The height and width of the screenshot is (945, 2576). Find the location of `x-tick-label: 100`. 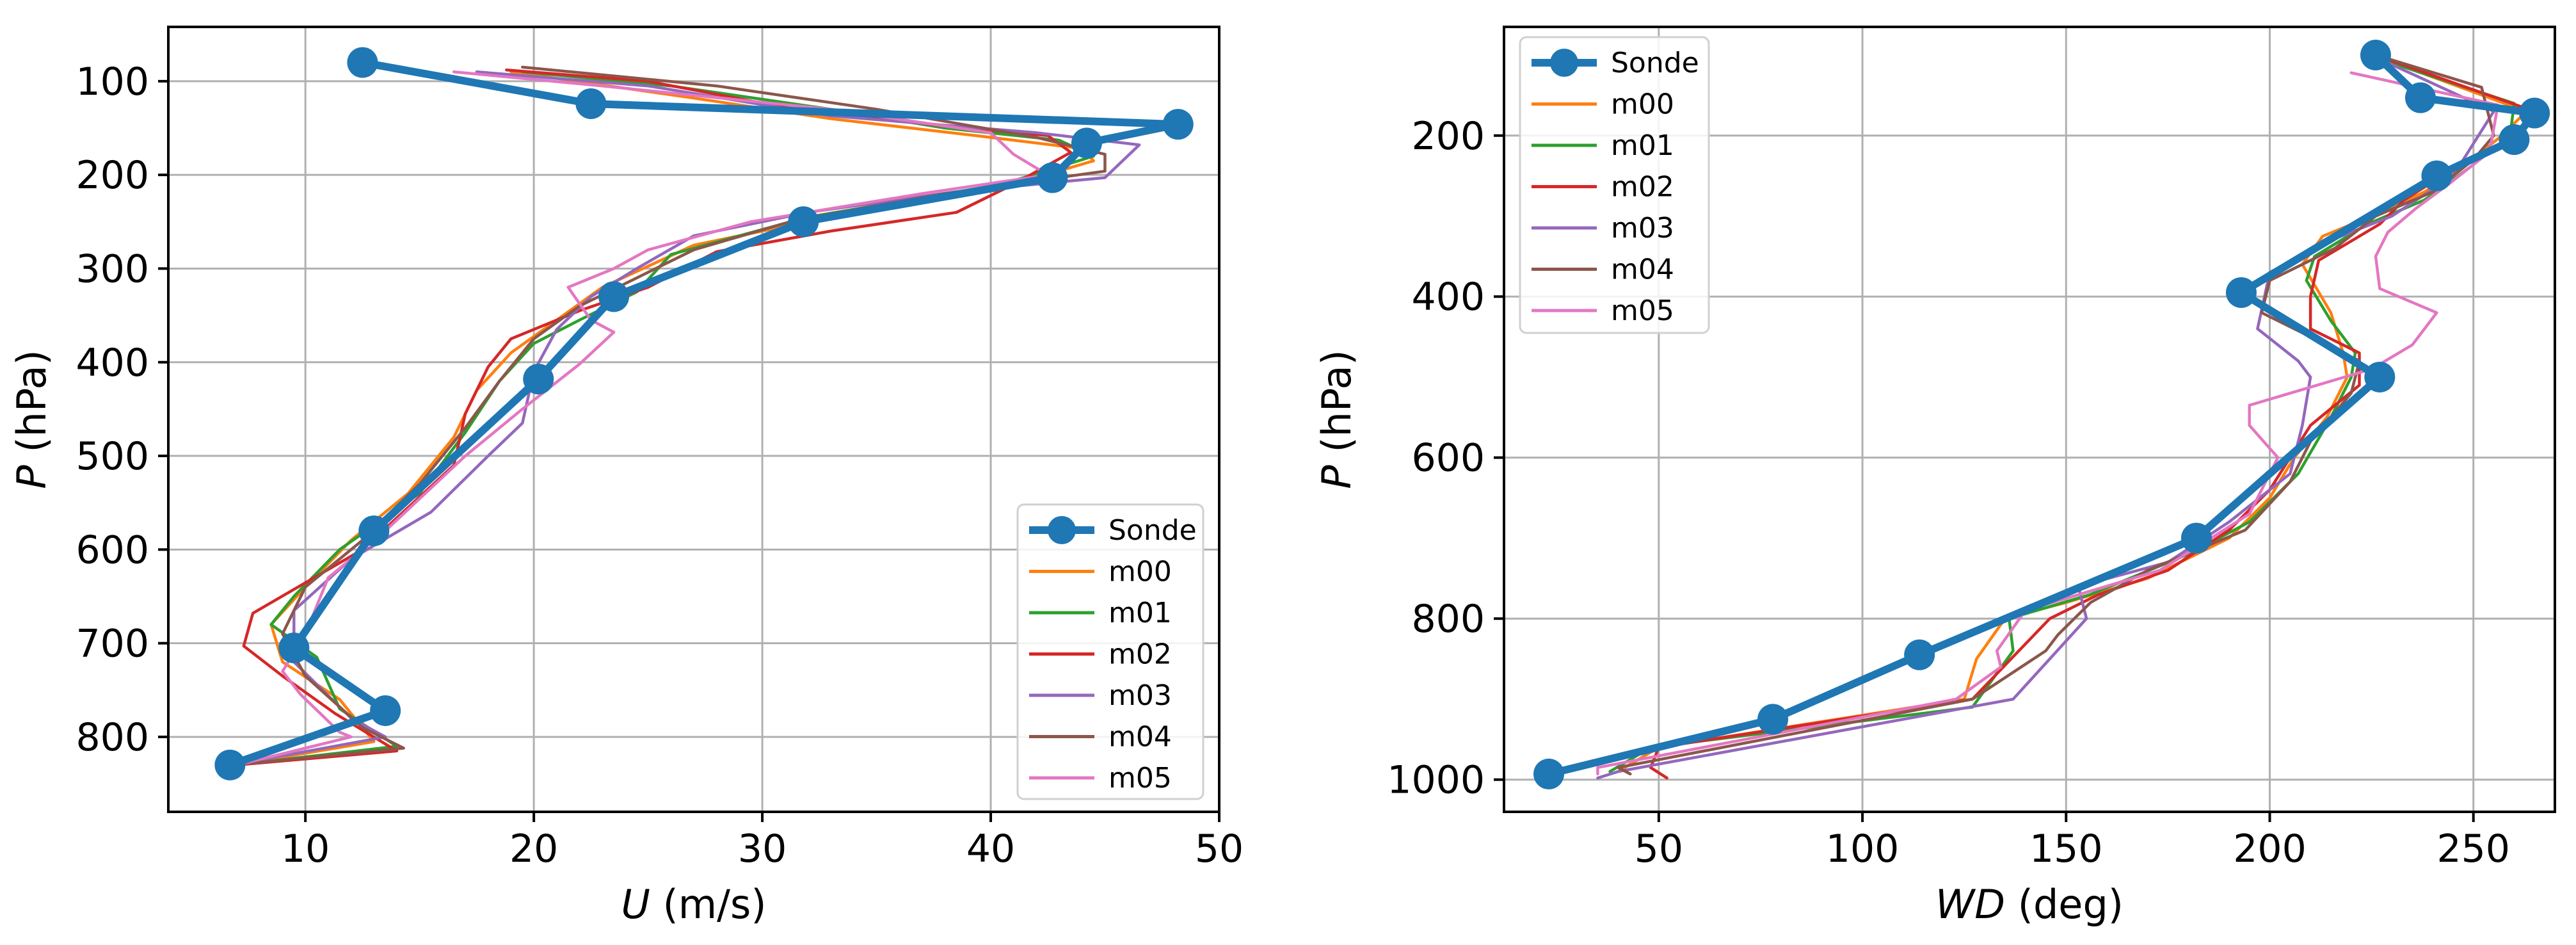

x-tick-label: 100 is located at coordinates (1863, 849).